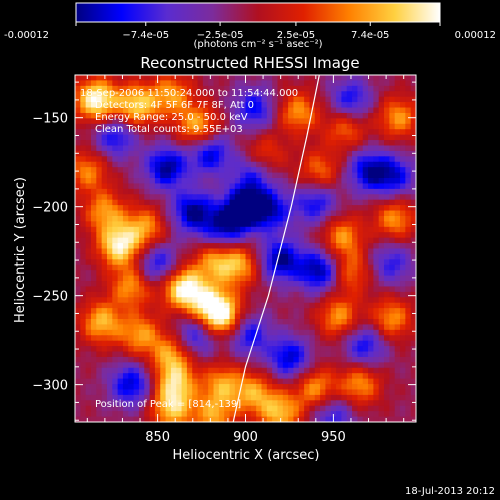  What do you see at coordinates (50, 208) in the screenshot?
I see `y-axis-tick-label: −200` at bounding box center [50, 208].